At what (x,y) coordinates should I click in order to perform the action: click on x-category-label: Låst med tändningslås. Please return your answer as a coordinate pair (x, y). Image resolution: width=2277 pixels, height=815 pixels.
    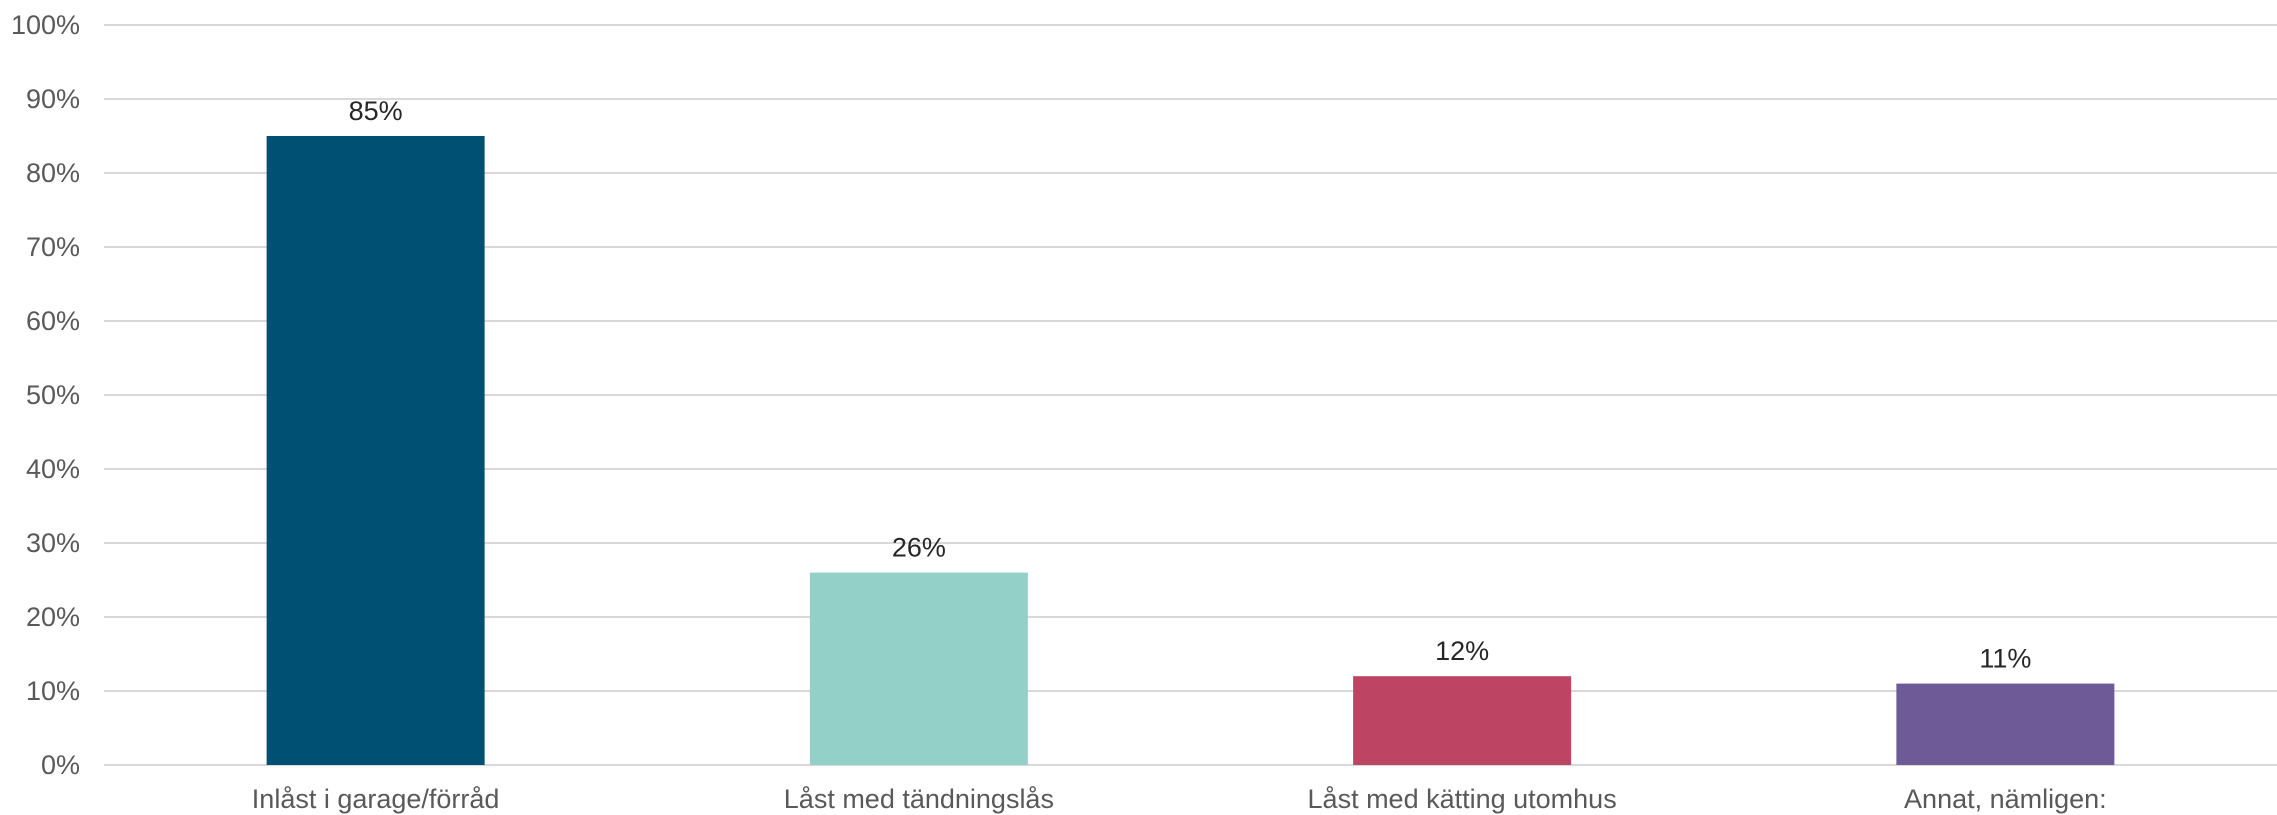
    Looking at the image, I should click on (919, 799).